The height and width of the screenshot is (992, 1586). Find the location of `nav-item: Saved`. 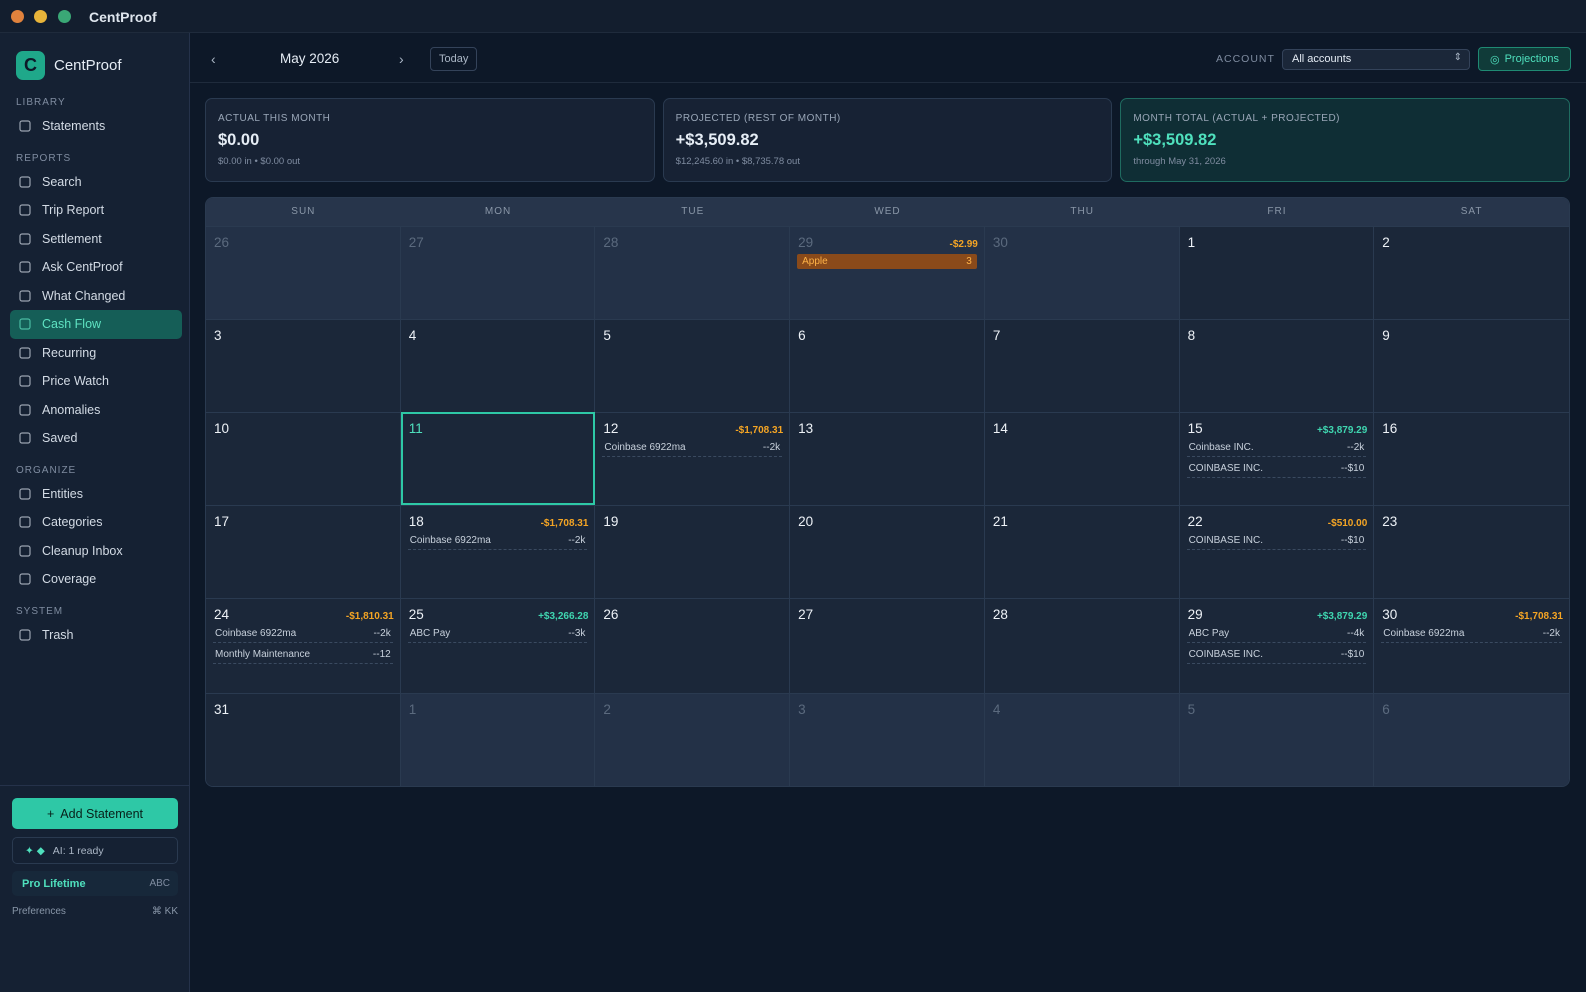

nav-item: Saved is located at coordinates (96, 438).